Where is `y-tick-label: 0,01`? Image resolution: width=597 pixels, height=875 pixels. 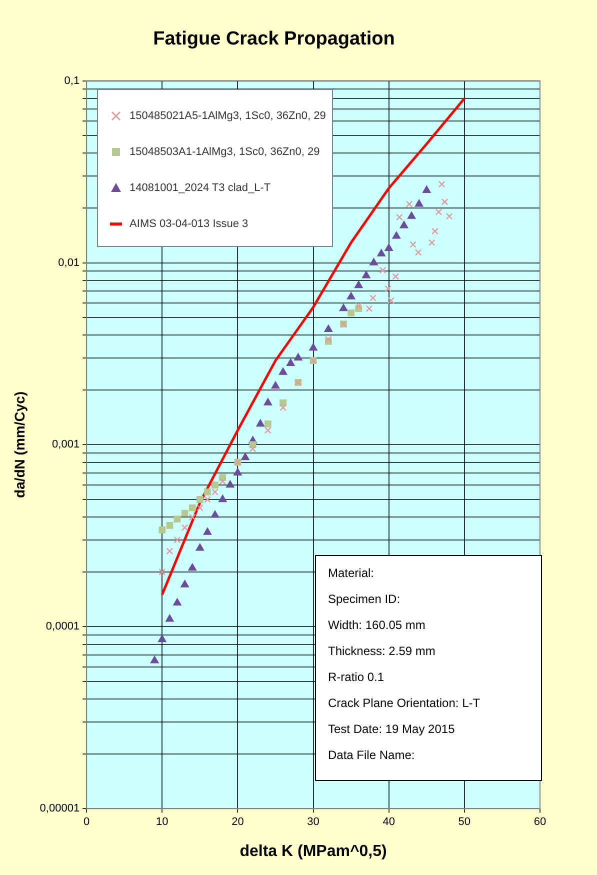 y-tick-label: 0,01 is located at coordinates (69, 262).